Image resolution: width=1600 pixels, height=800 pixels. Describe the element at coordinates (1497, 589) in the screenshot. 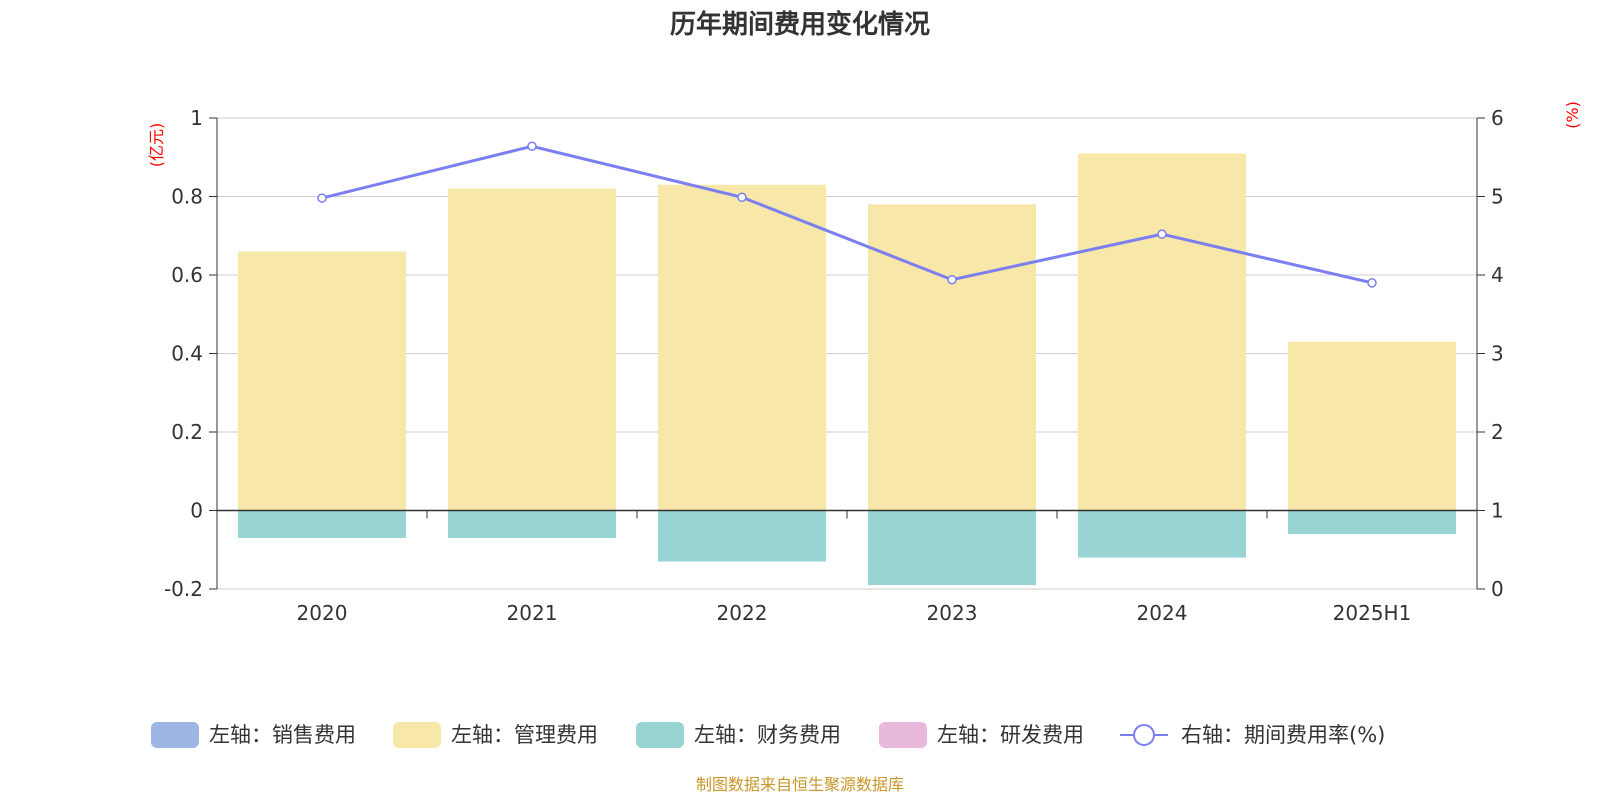

I see `right-tick-label: 0` at that location.